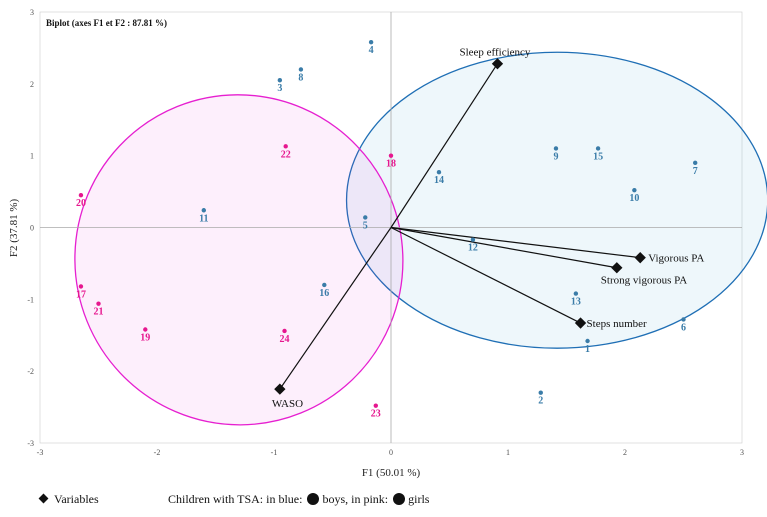 This screenshot has width=767, height=517. Describe the element at coordinates (355, 499) in the screenshot. I see `legend-boys-label: boys, in pink:` at that location.